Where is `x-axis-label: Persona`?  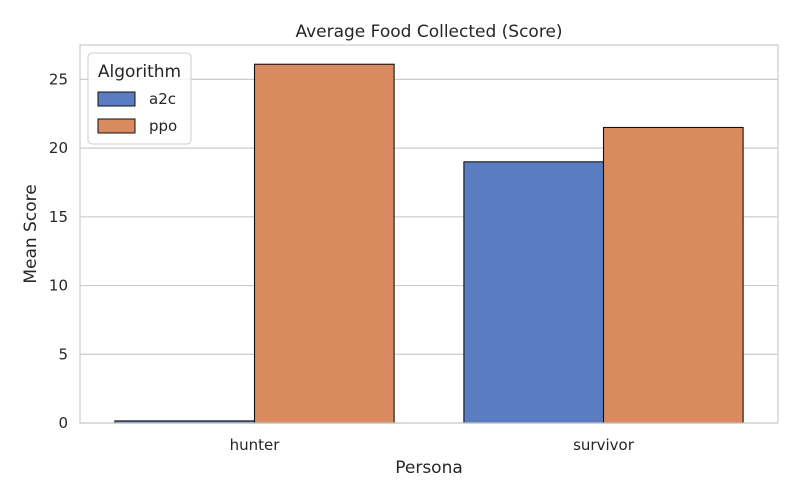
x-axis-label: Persona is located at coordinates (429, 468).